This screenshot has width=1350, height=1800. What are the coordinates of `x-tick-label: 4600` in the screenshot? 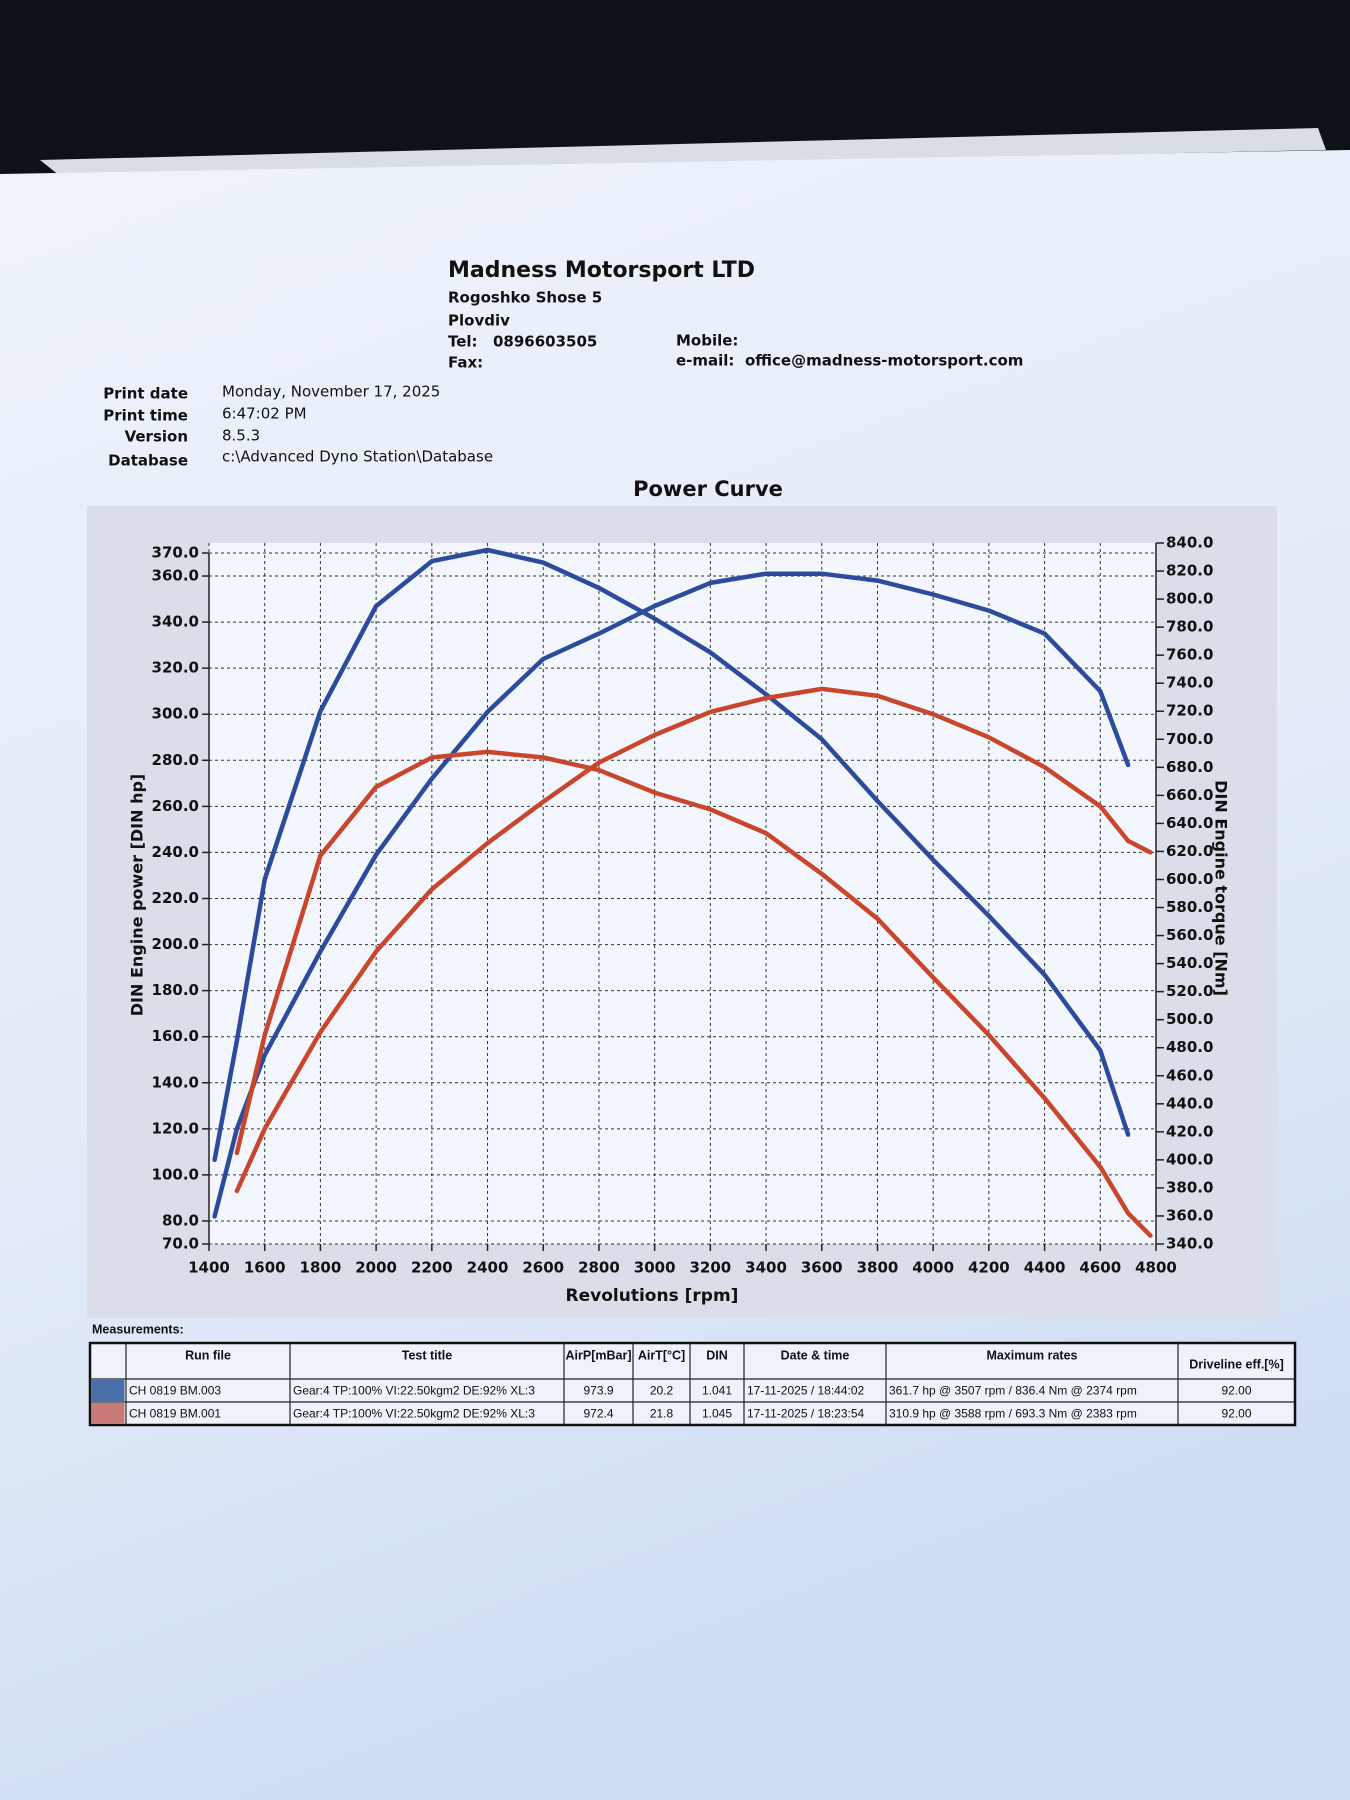 It's located at (1100, 1268).